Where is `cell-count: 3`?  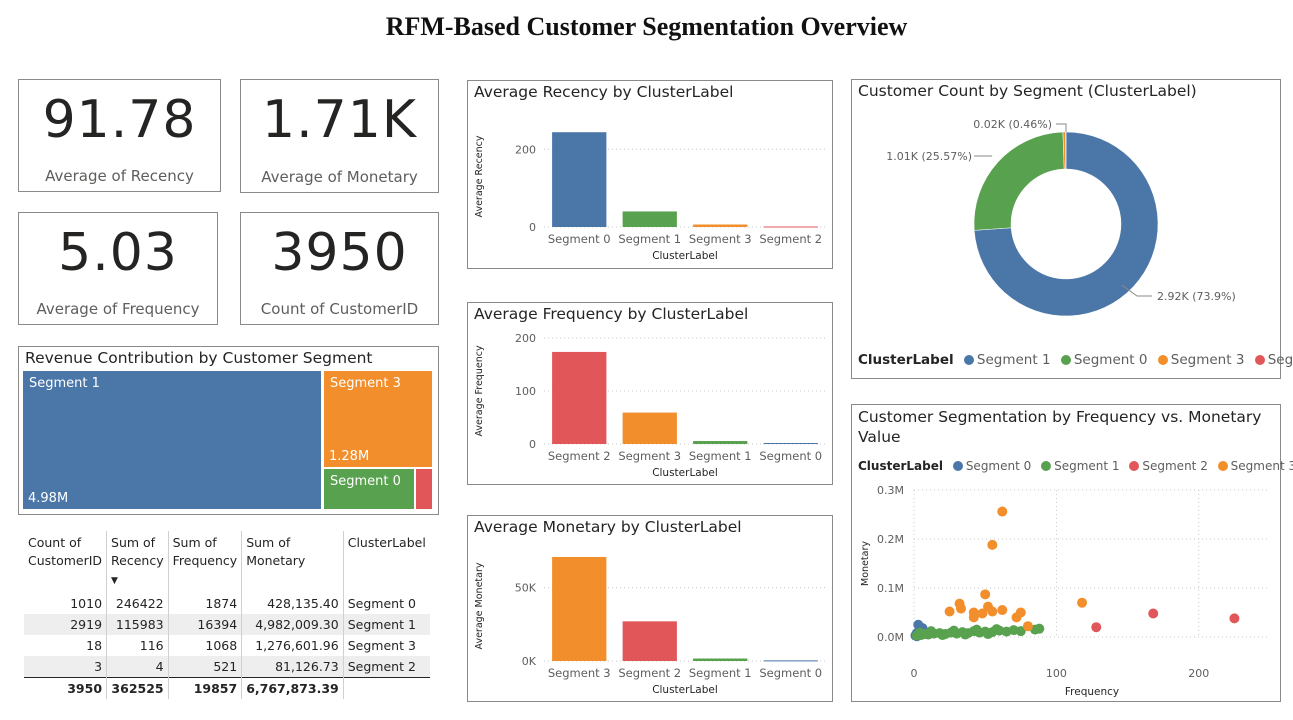
cell-count: 3 is located at coordinates (65, 667).